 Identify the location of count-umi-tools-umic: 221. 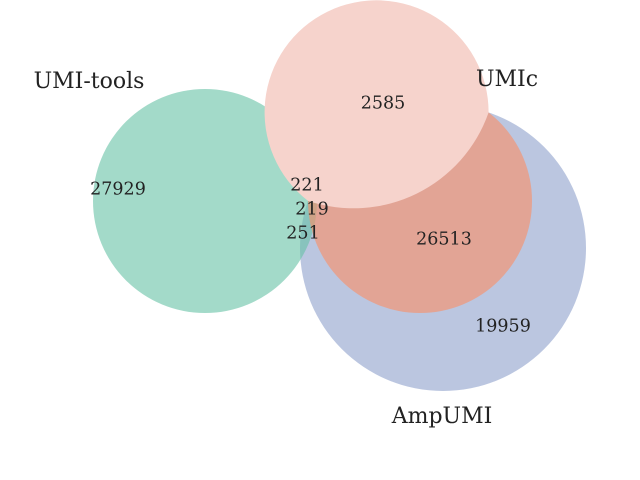
(306, 186).